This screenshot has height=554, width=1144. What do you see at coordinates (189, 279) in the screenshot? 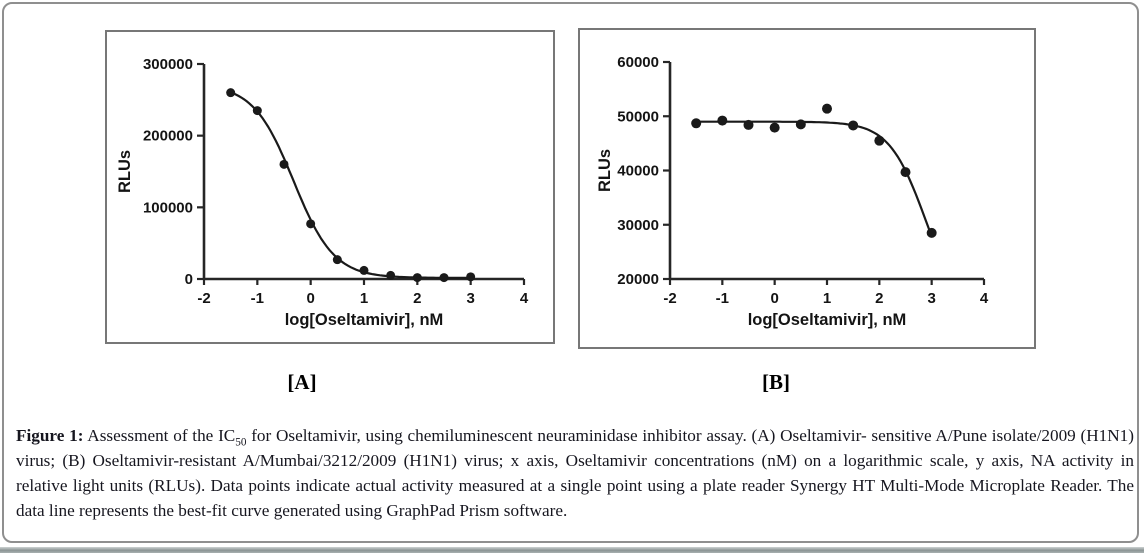
I see `y-tick-label: 0` at bounding box center [189, 279].